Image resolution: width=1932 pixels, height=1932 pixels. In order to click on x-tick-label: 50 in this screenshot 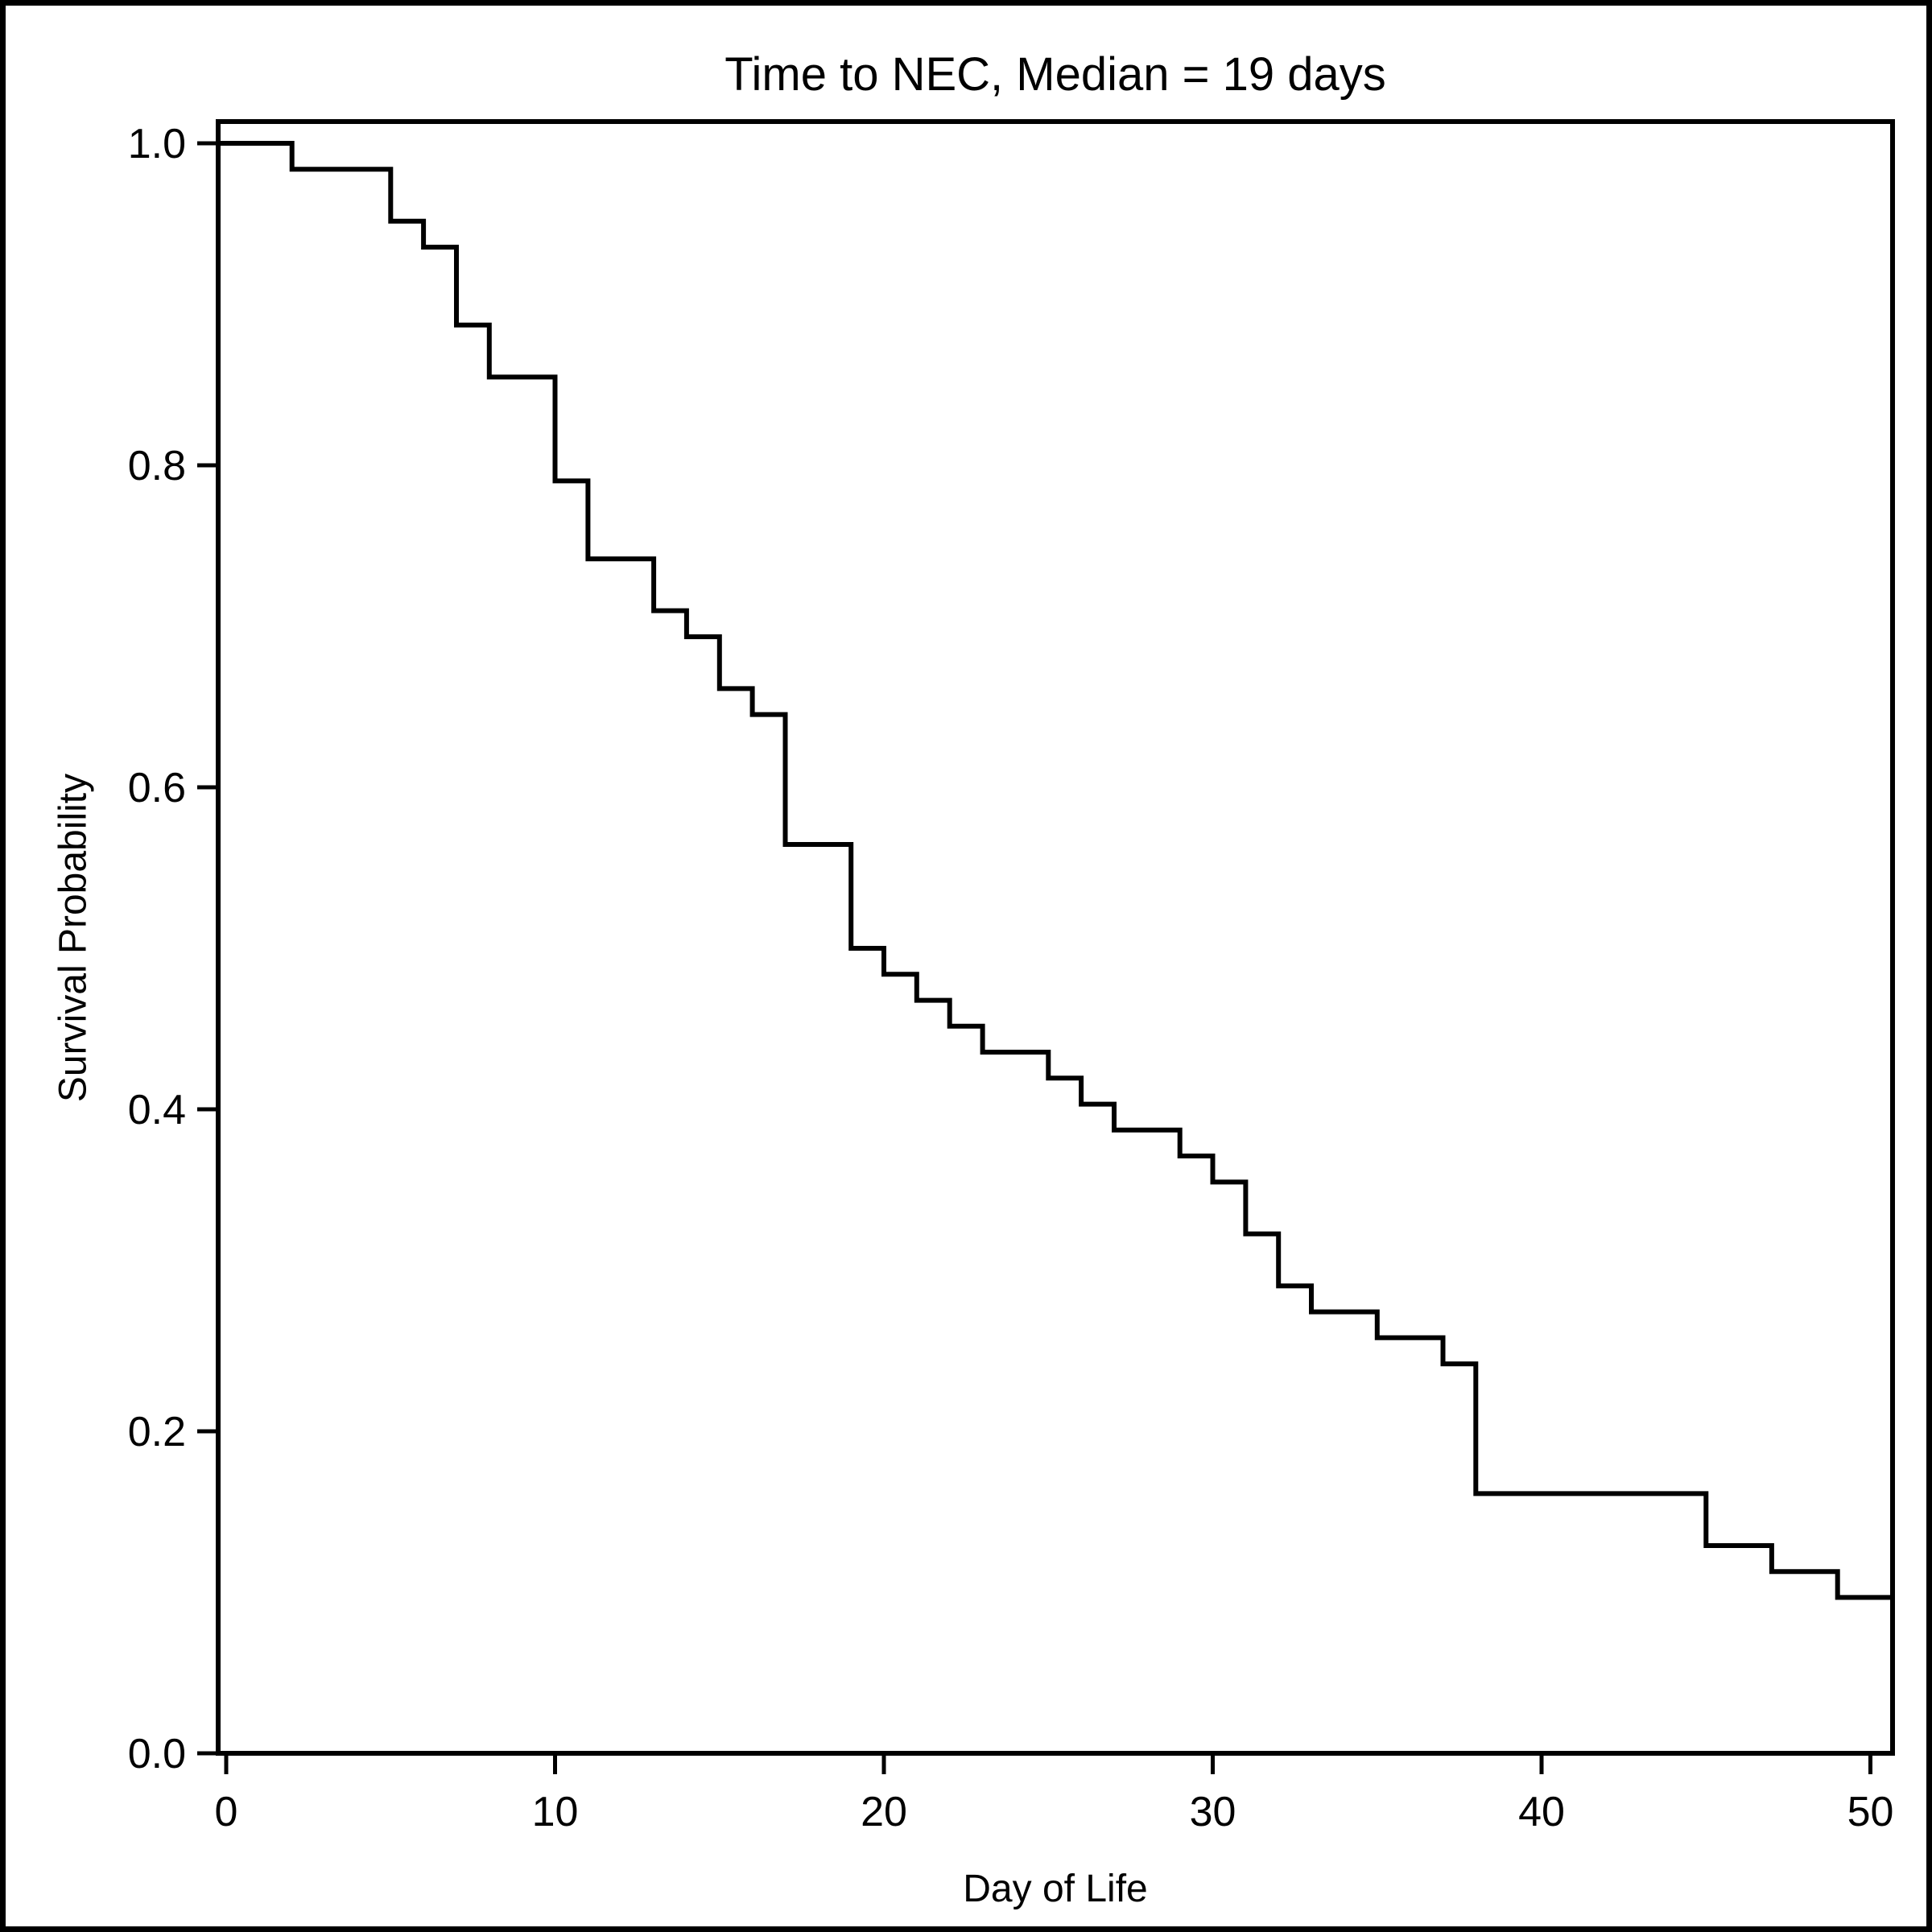, I will do `click(1870, 1812)`.